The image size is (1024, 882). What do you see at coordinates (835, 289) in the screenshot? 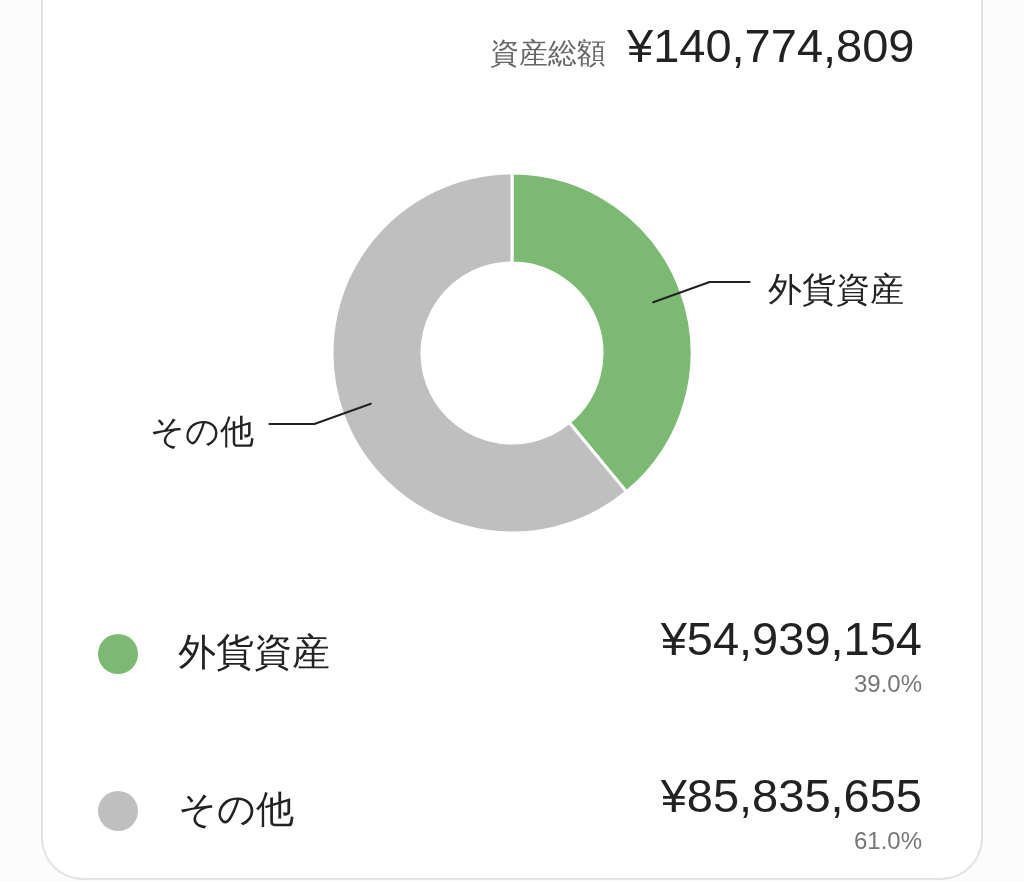
I see `slice-label: 外貨資産` at bounding box center [835, 289].